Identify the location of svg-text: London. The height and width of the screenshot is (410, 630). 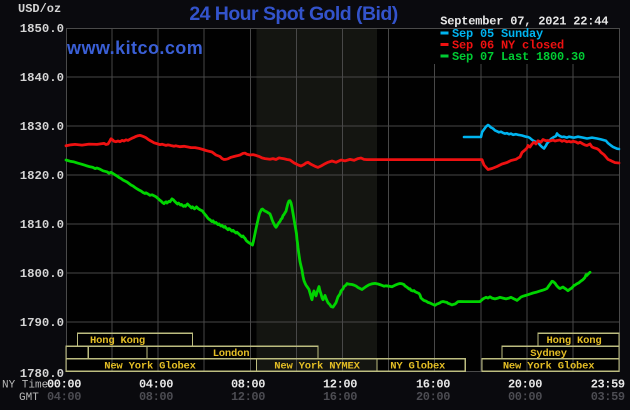
(231, 354).